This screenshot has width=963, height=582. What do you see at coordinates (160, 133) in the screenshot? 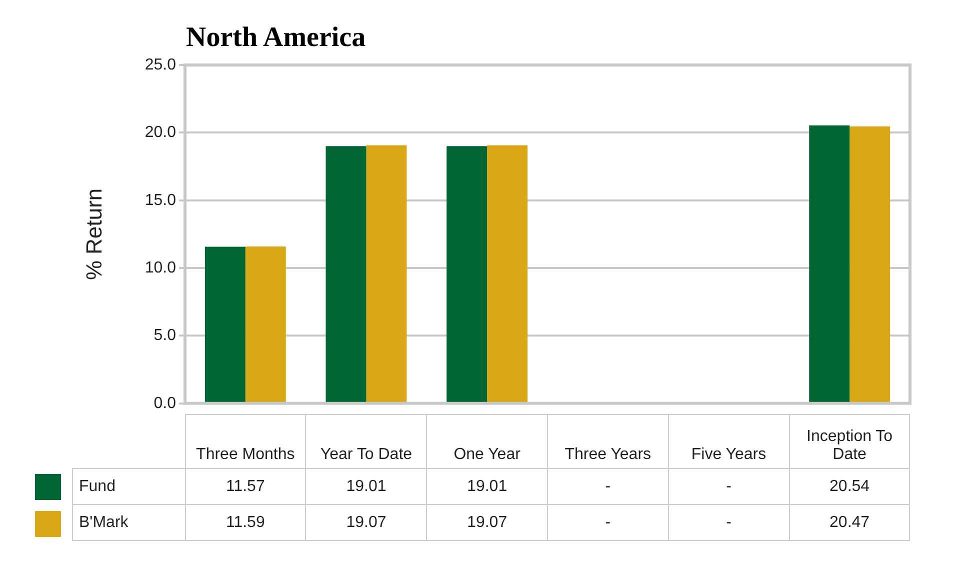
I see `y-tick-label: 20.0` at bounding box center [160, 133].